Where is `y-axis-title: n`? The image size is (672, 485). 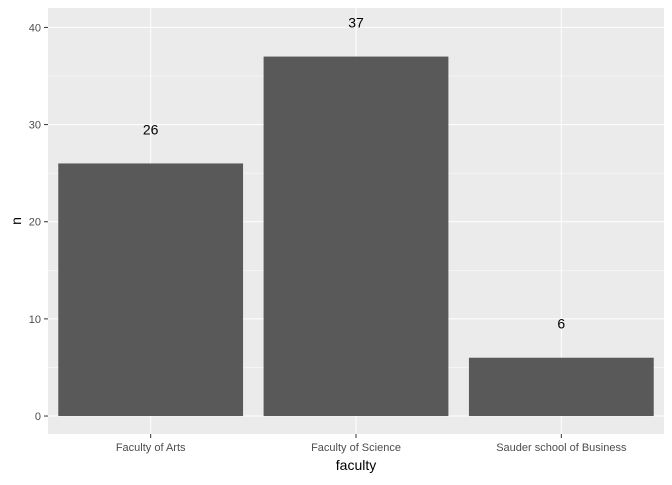 y-axis-title: n is located at coordinates (16, 221).